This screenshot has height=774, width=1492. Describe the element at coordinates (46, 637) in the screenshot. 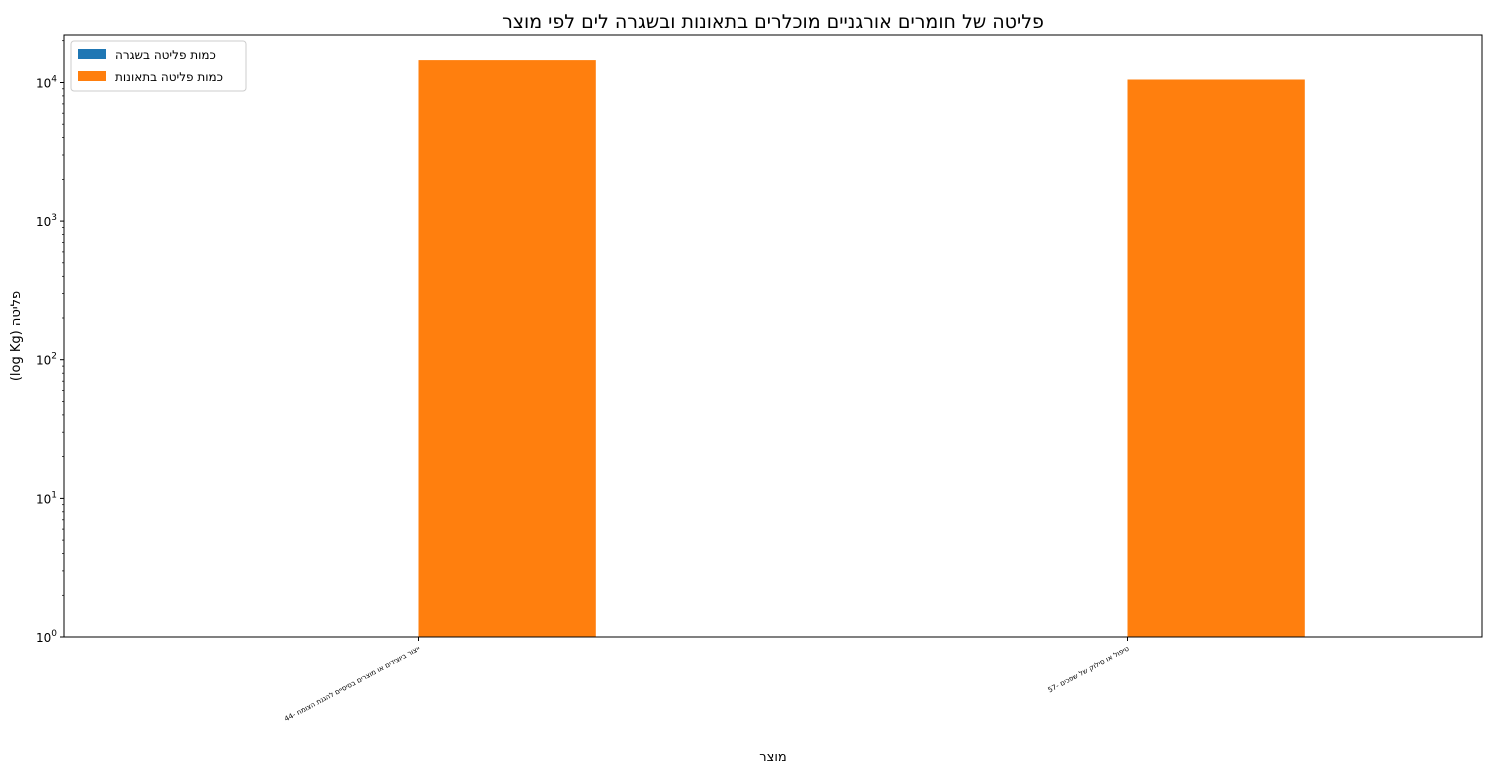

I see `y-tick-label: 10⁰` at that location.